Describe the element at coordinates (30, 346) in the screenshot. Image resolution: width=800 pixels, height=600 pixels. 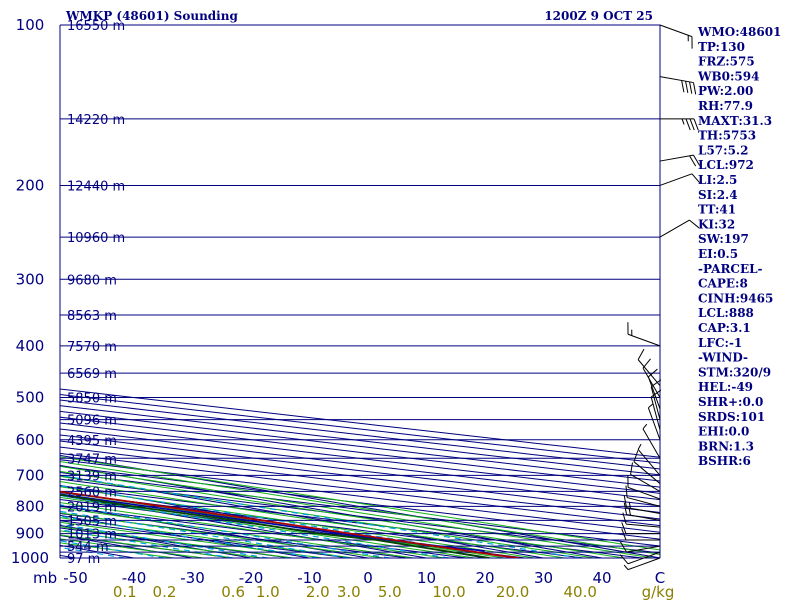
I see `pressure-label: 400` at that location.